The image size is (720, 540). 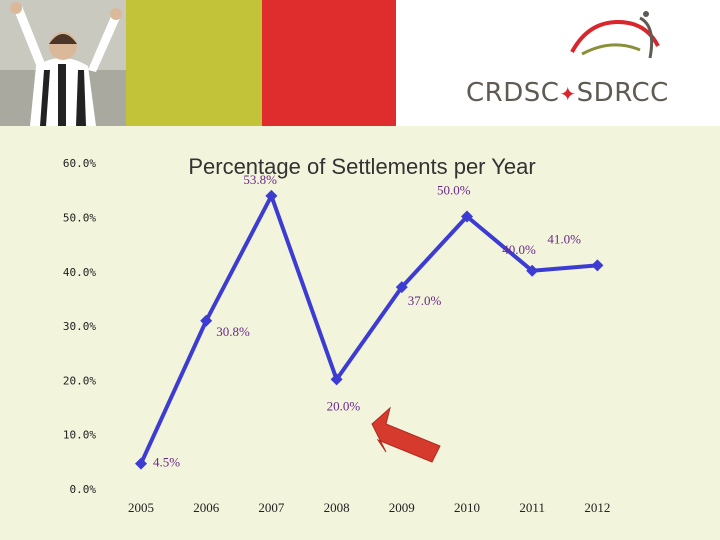 What do you see at coordinates (329, 63) in the screenshot?
I see `red-color-block` at bounding box center [329, 63].